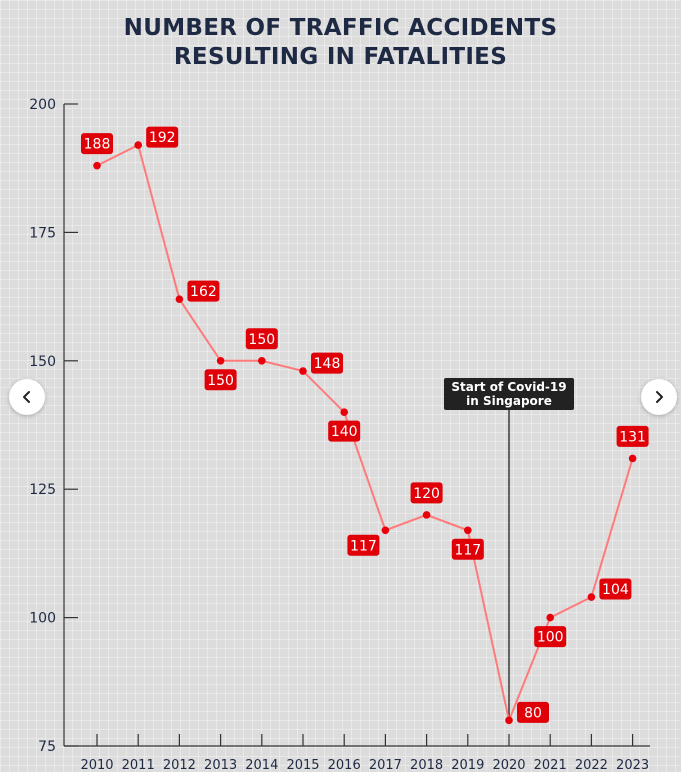  Describe the element at coordinates (508, 387) in the screenshot. I see `annotation-text: Start of Covid-19` at that location.